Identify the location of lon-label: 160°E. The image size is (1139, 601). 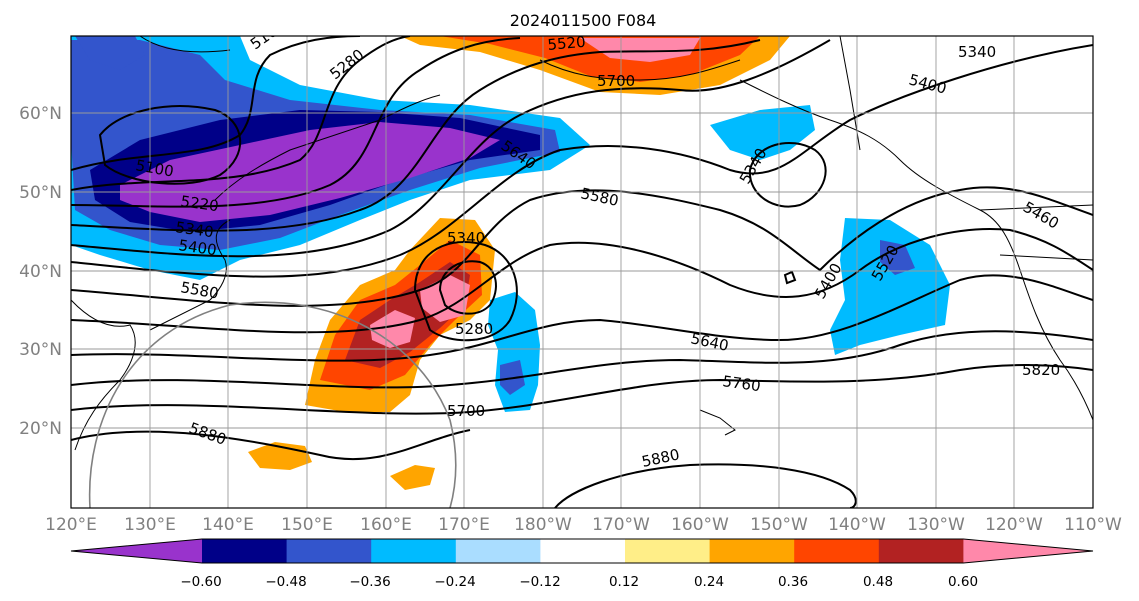
(386, 525).